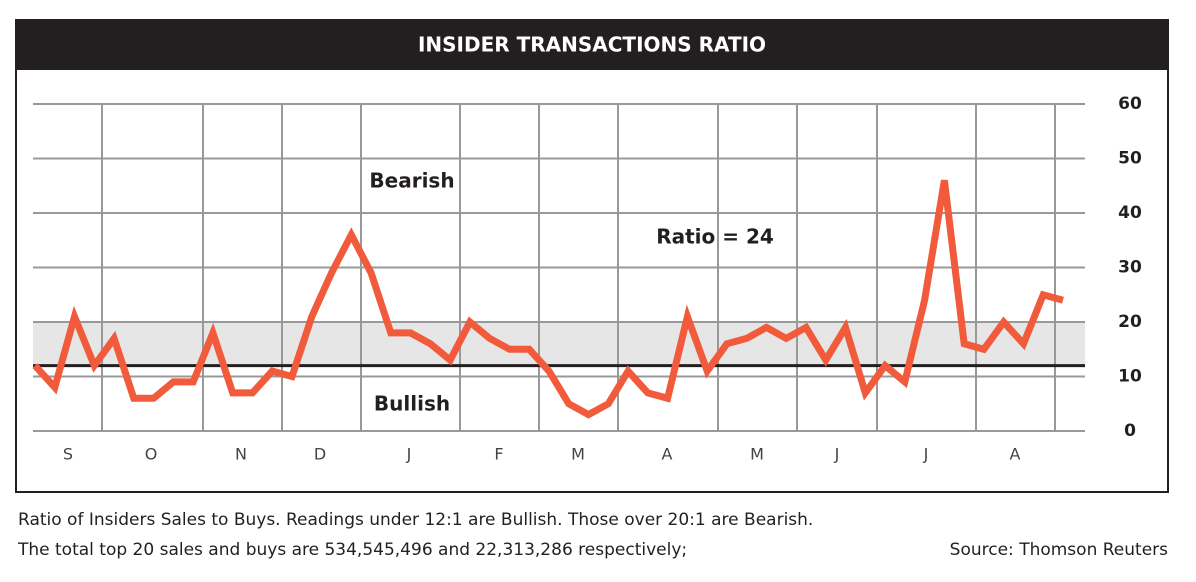 The image size is (1196, 582). I want to click on y-tick-label: 40, so click(1130, 213).